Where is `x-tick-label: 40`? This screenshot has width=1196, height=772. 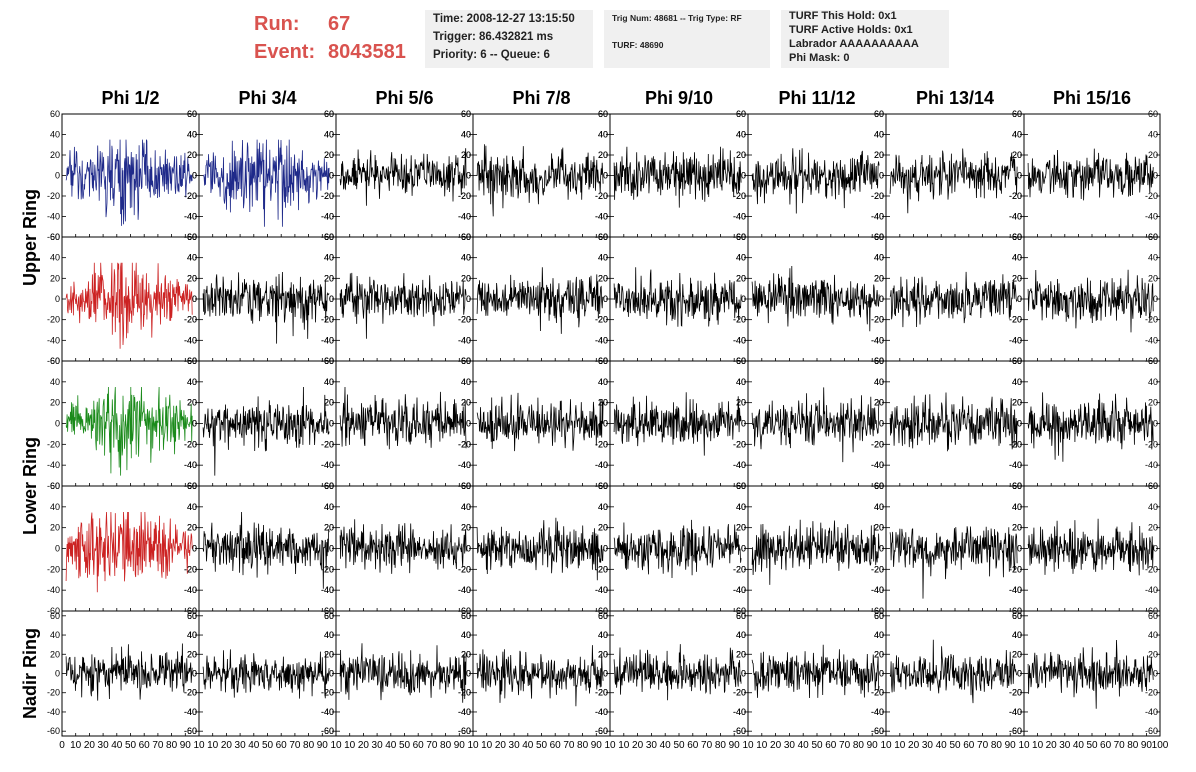 x-tick-label: 40 is located at coordinates (117, 745).